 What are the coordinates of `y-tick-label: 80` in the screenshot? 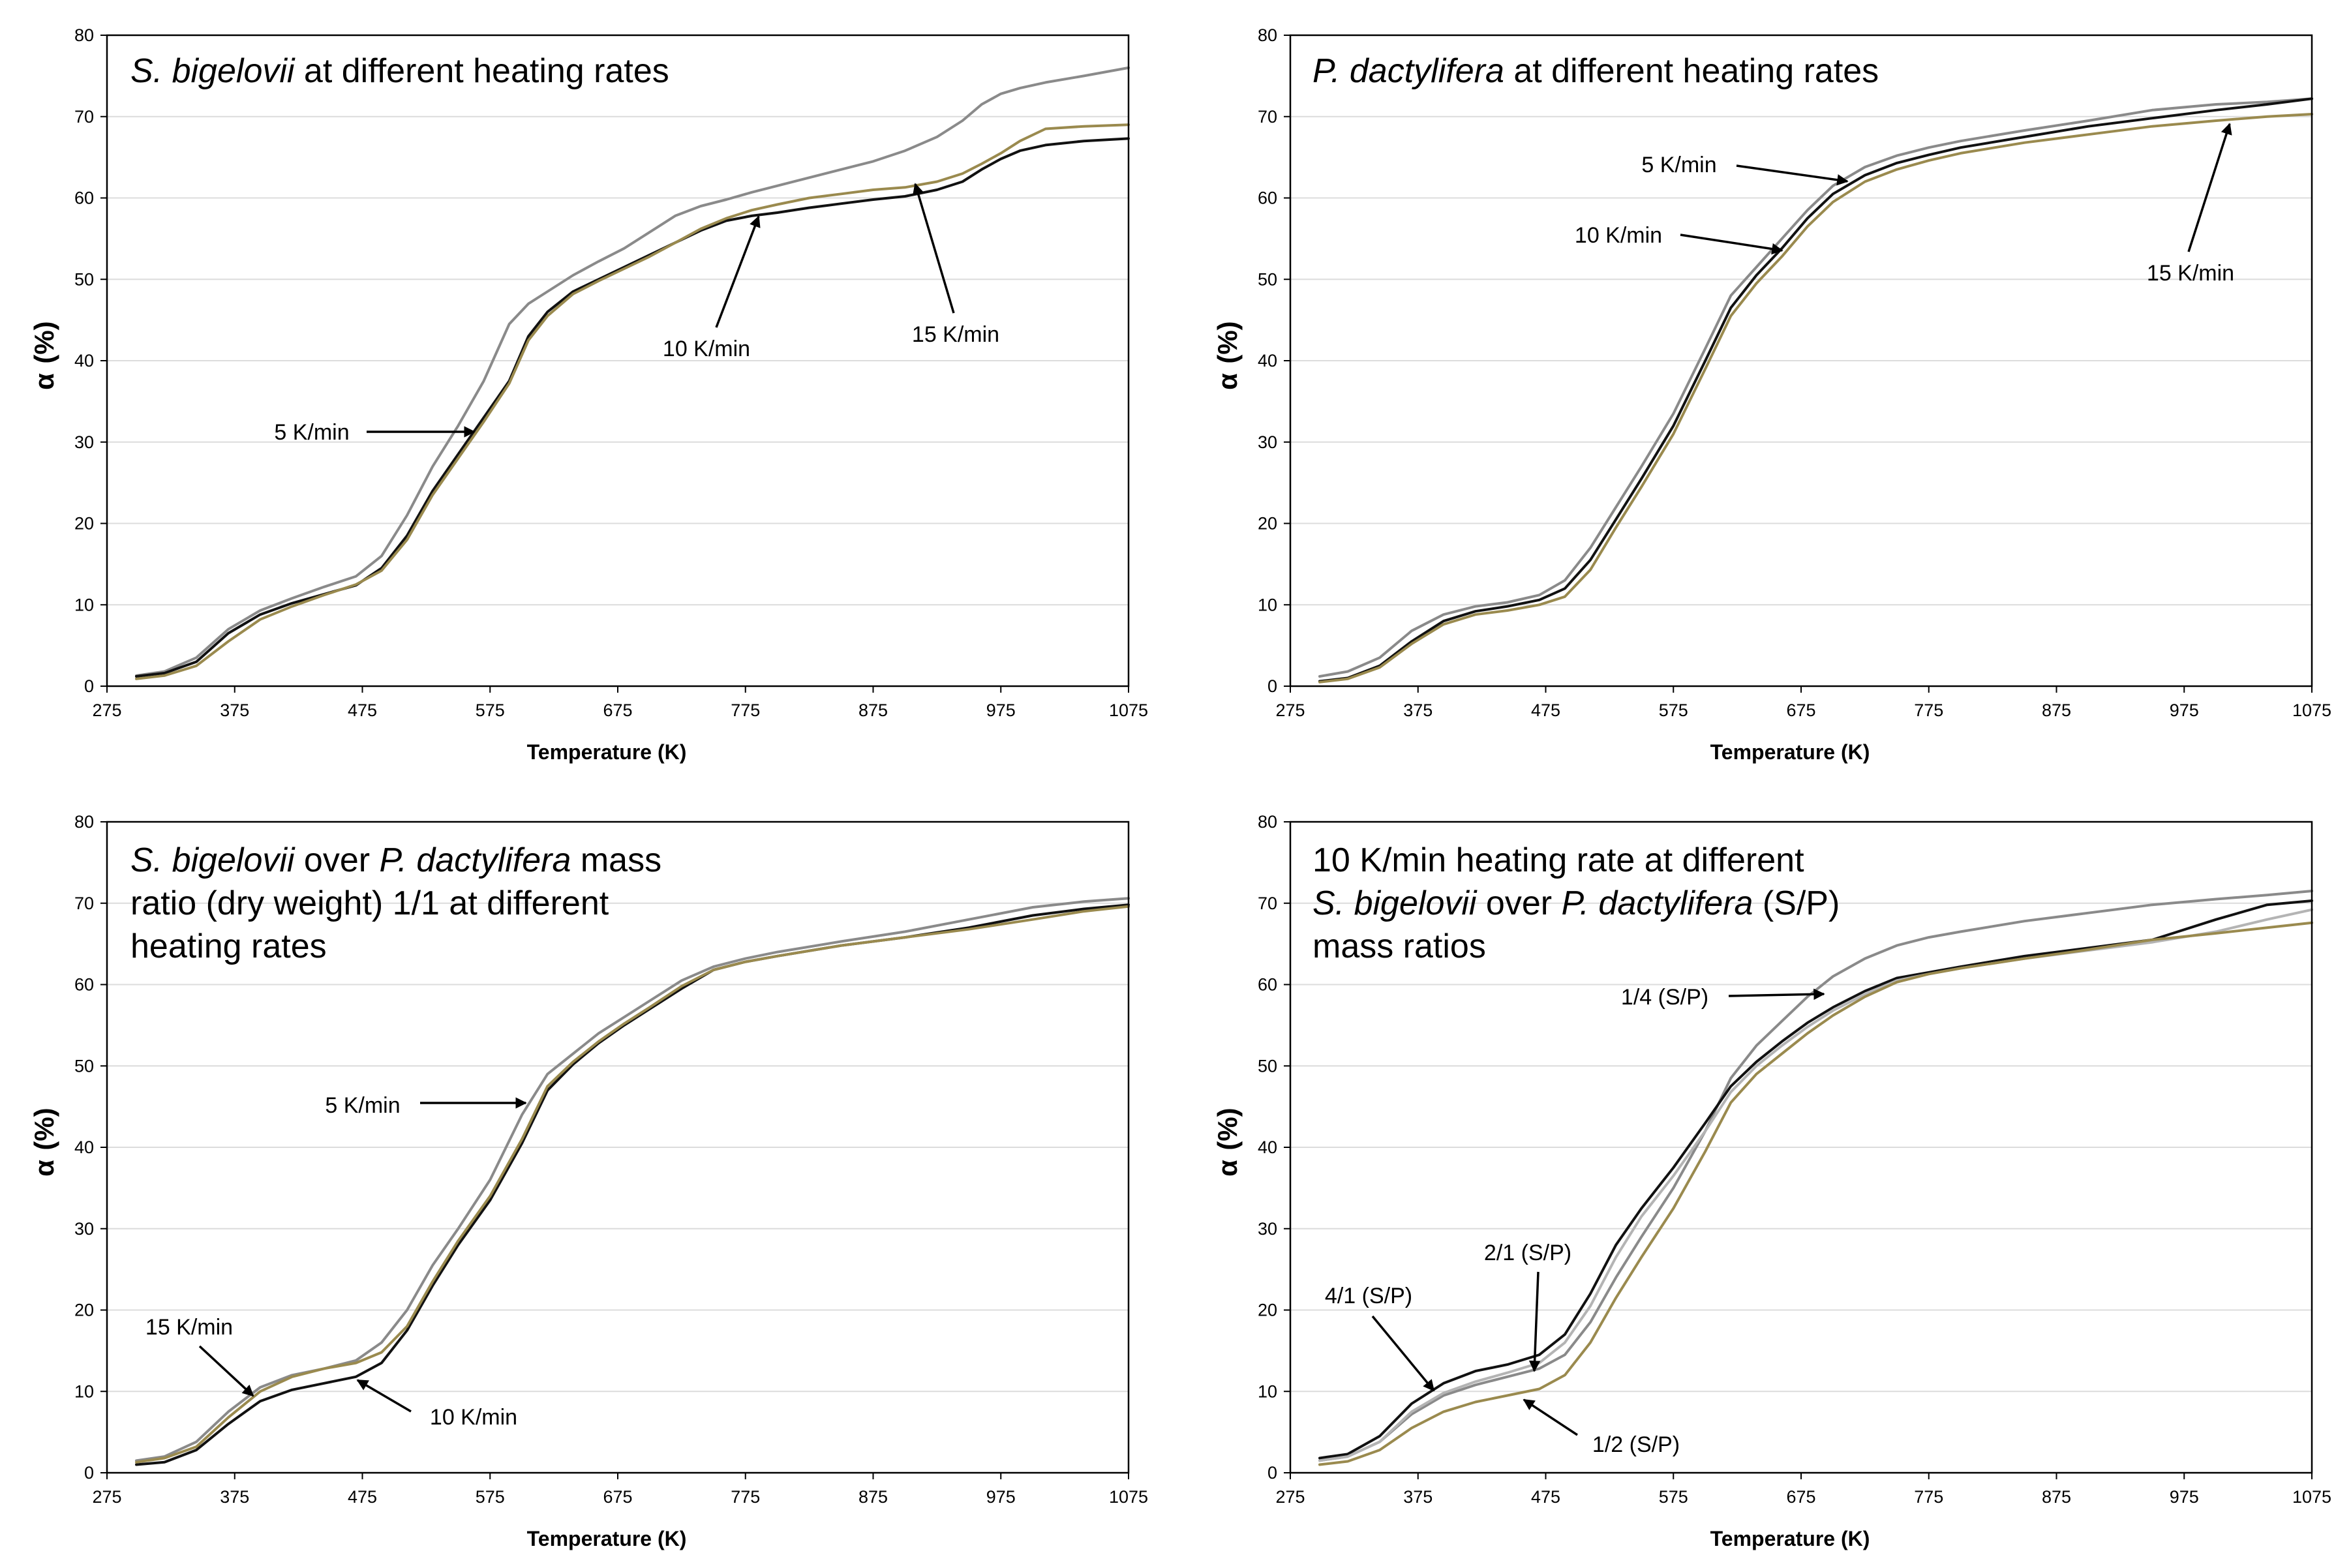 It's located at (84, 35).